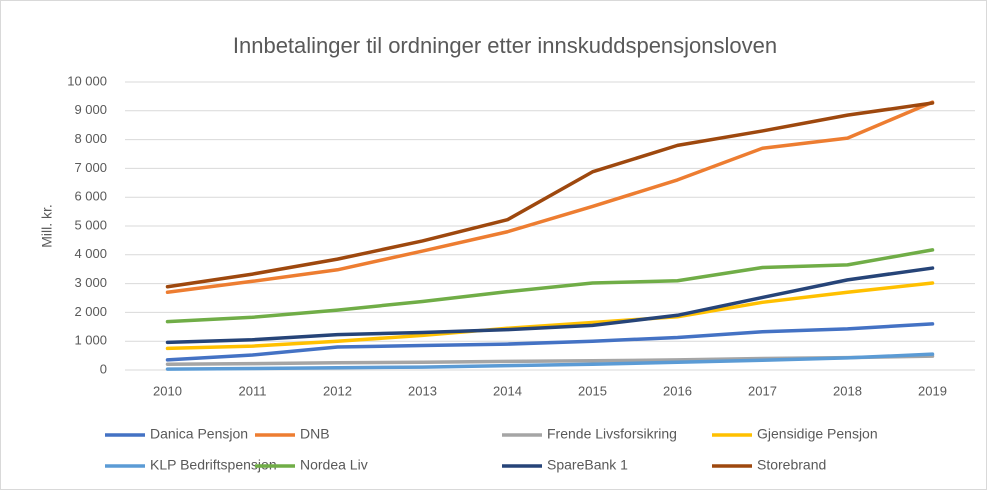  I want to click on x-tick-label: 2014, so click(507, 390).